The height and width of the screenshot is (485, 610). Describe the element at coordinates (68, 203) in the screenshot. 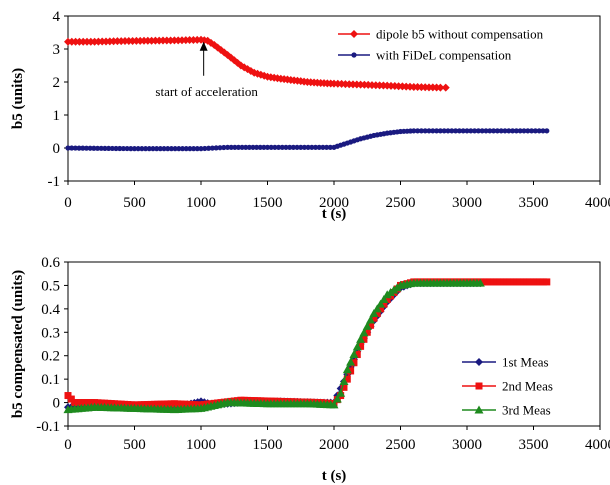

I see `x-tick-label: 0` at that location.